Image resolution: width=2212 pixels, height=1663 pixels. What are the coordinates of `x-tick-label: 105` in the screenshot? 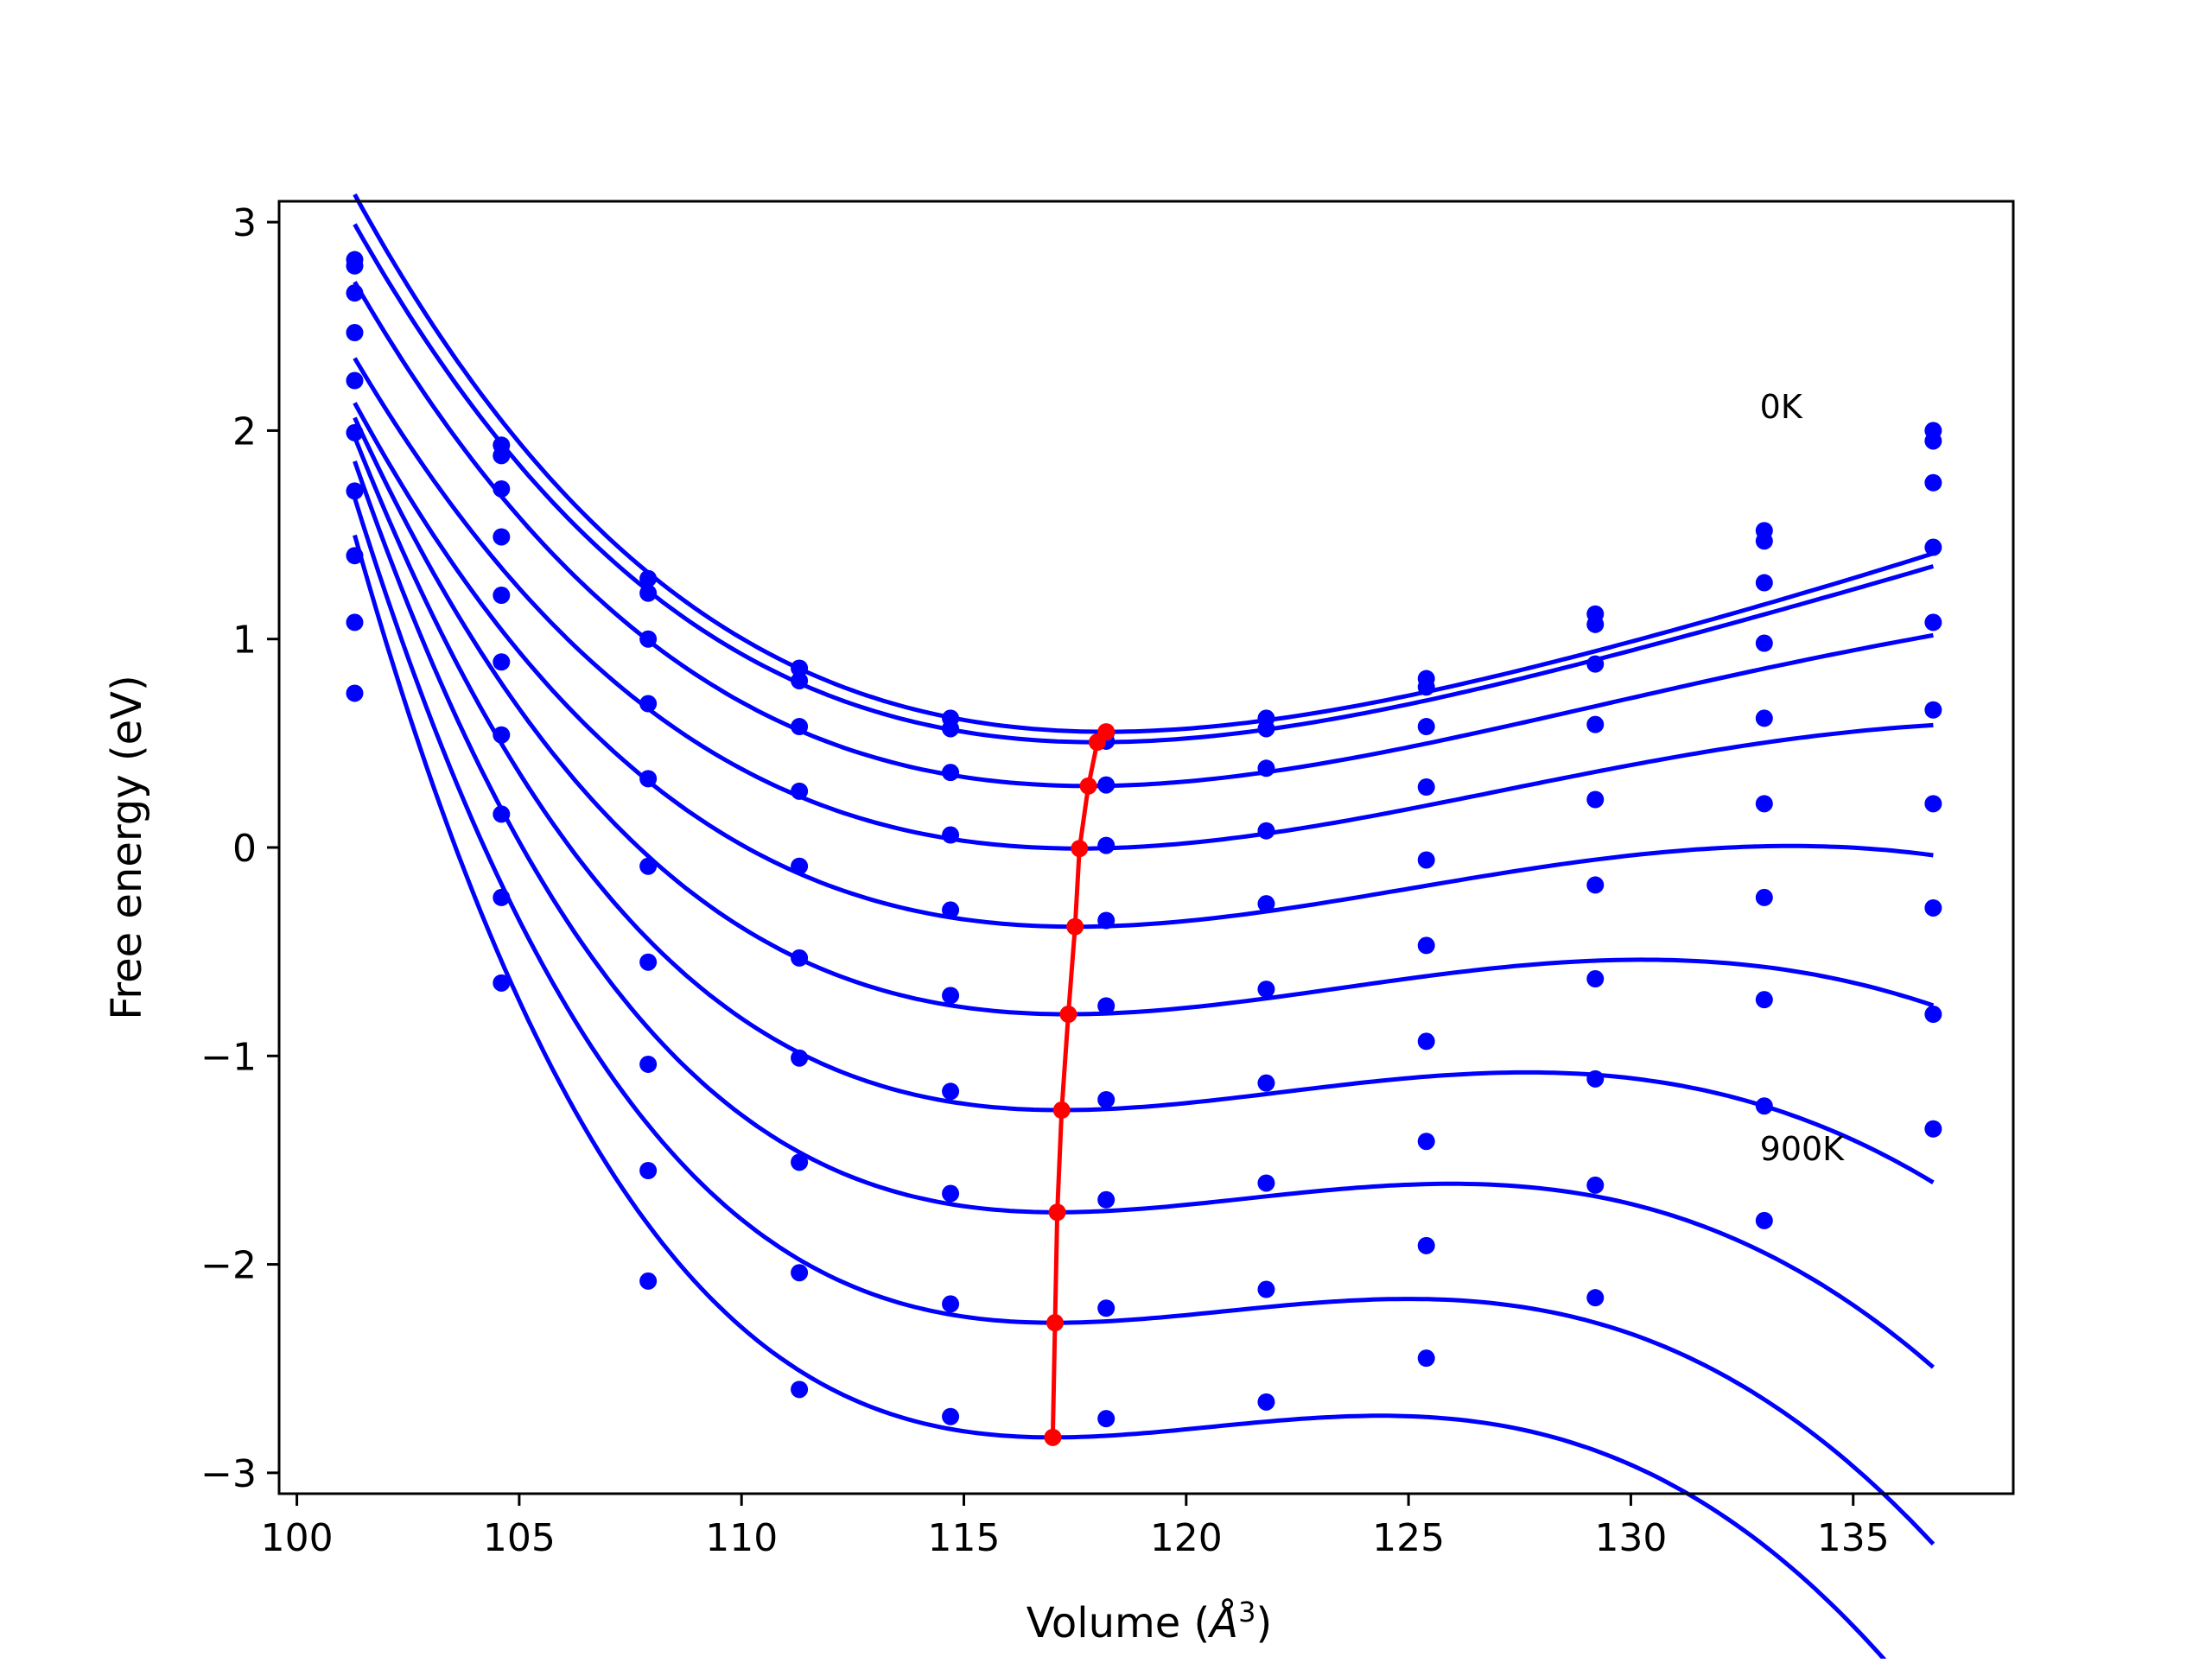 It's located at (519, 1538).